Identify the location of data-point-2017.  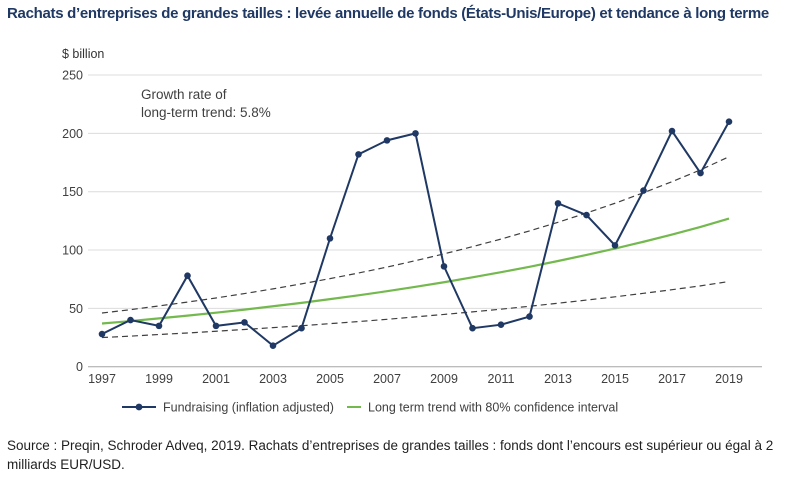
(672, 131).